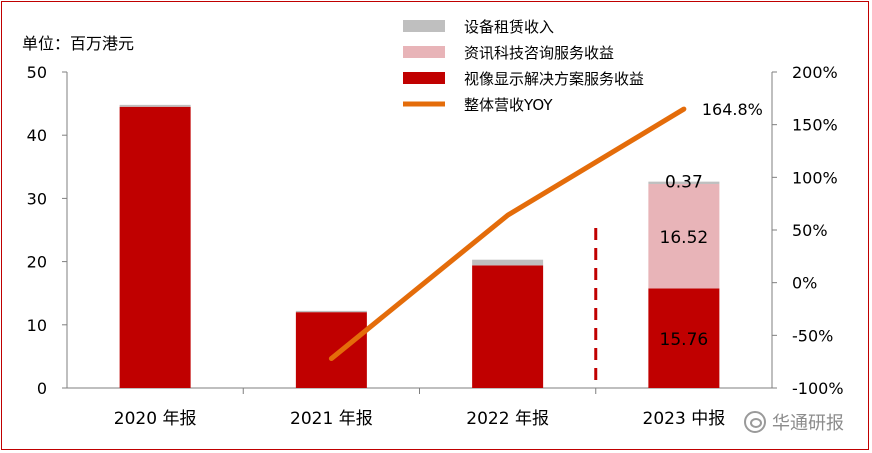  I want to click on y-right-tick-label: 50%, so click(810, 230).